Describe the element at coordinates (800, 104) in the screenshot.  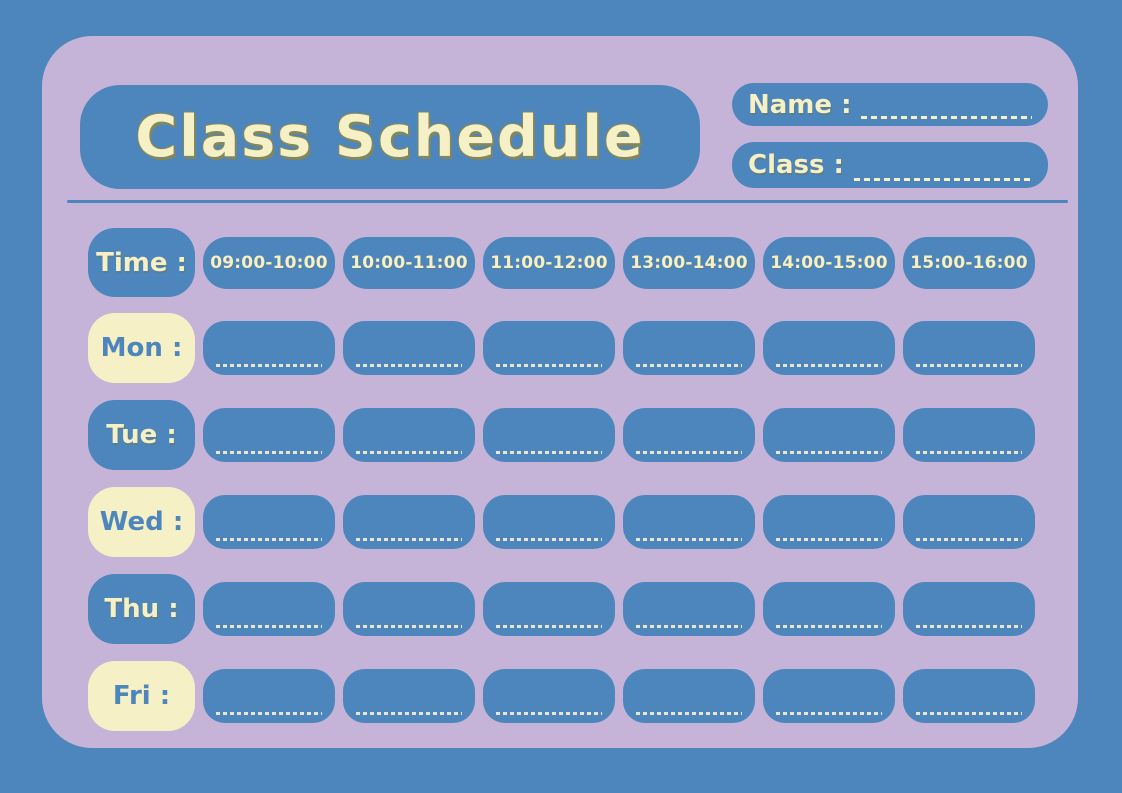
I see `name-label: Name :` at that location.